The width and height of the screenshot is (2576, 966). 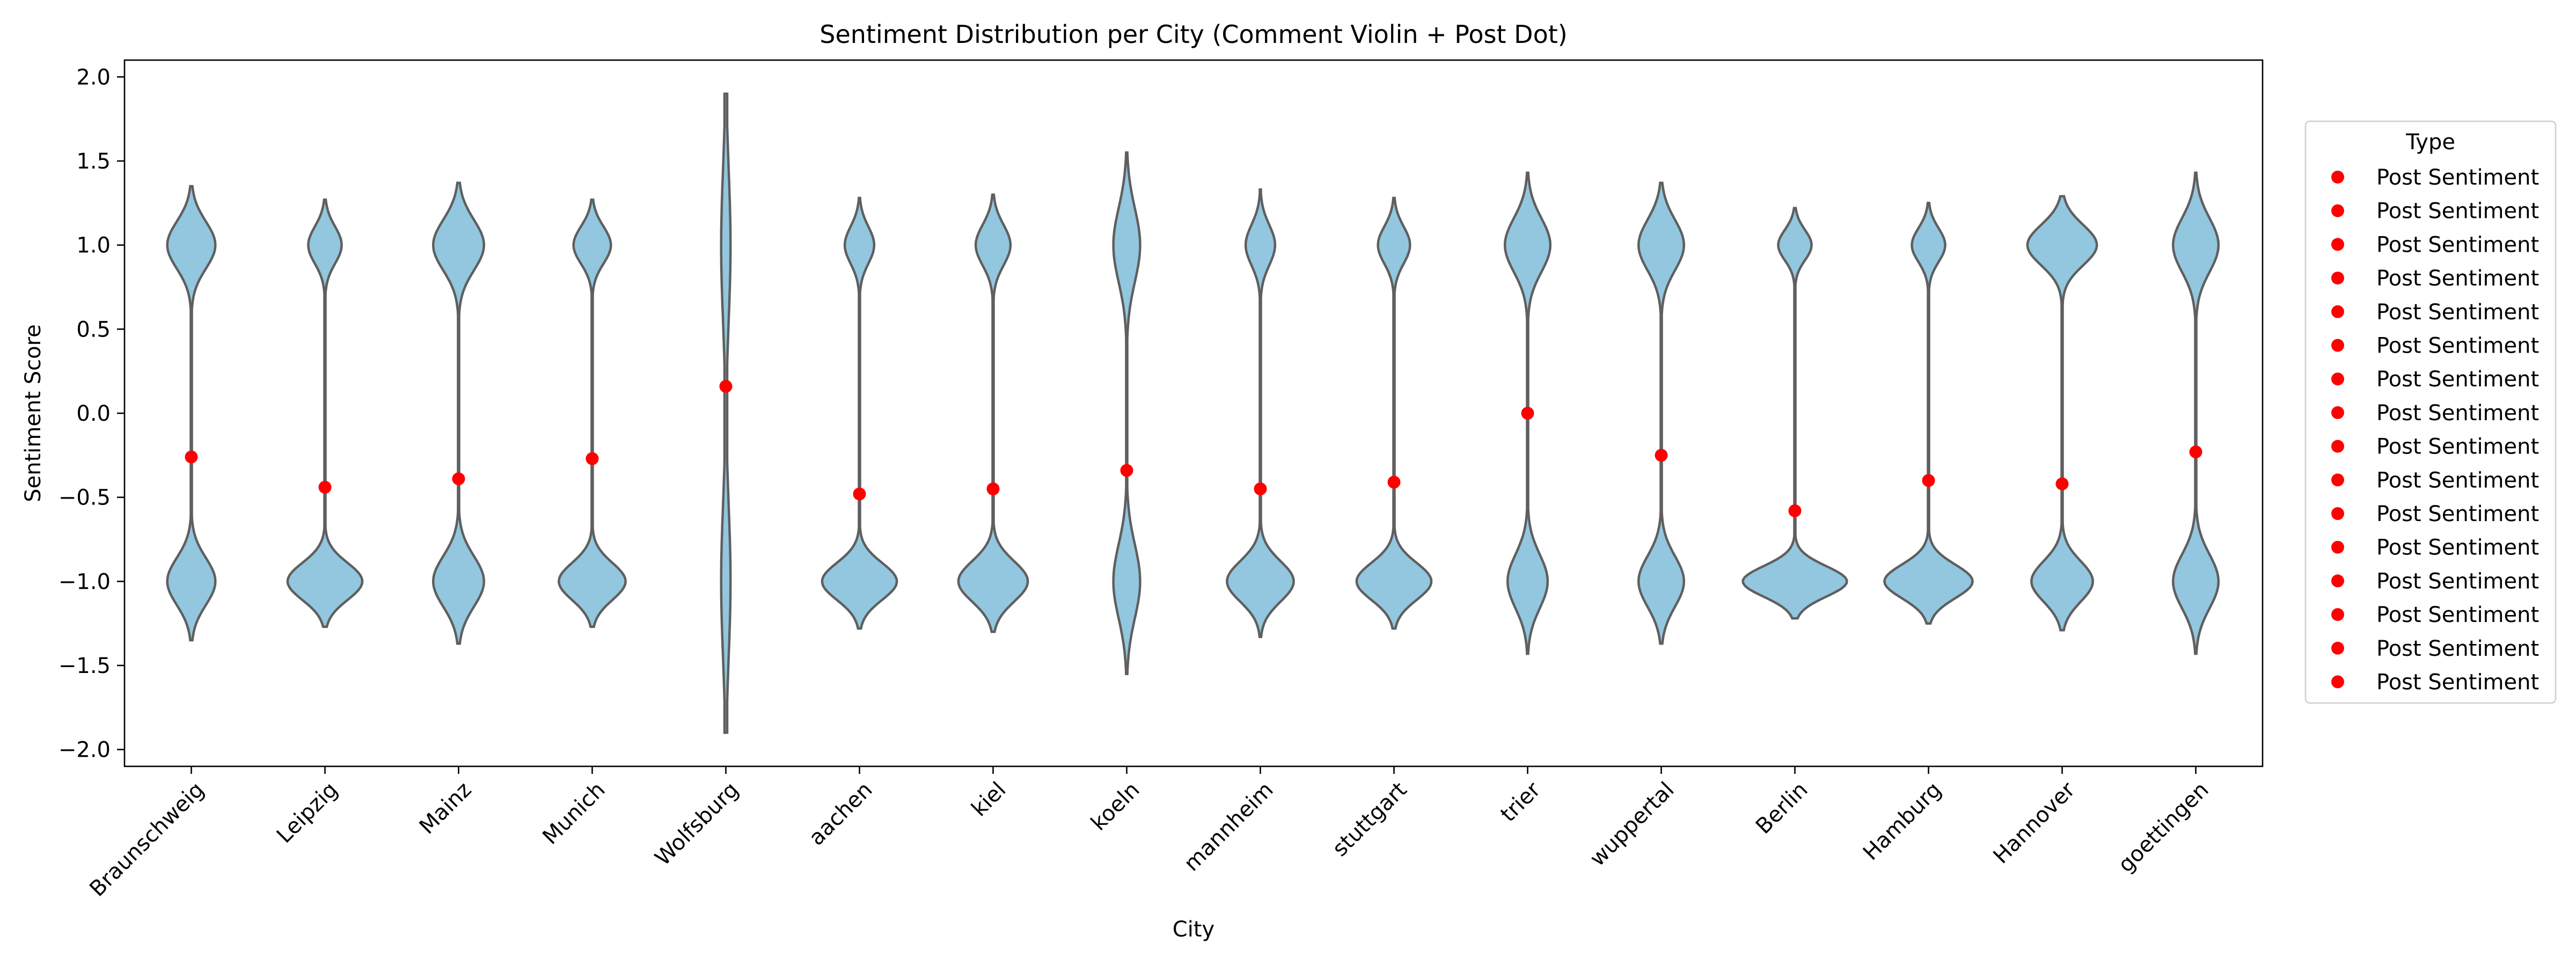 I want to click on violin-braunschweig, so click(x=191, y=413).